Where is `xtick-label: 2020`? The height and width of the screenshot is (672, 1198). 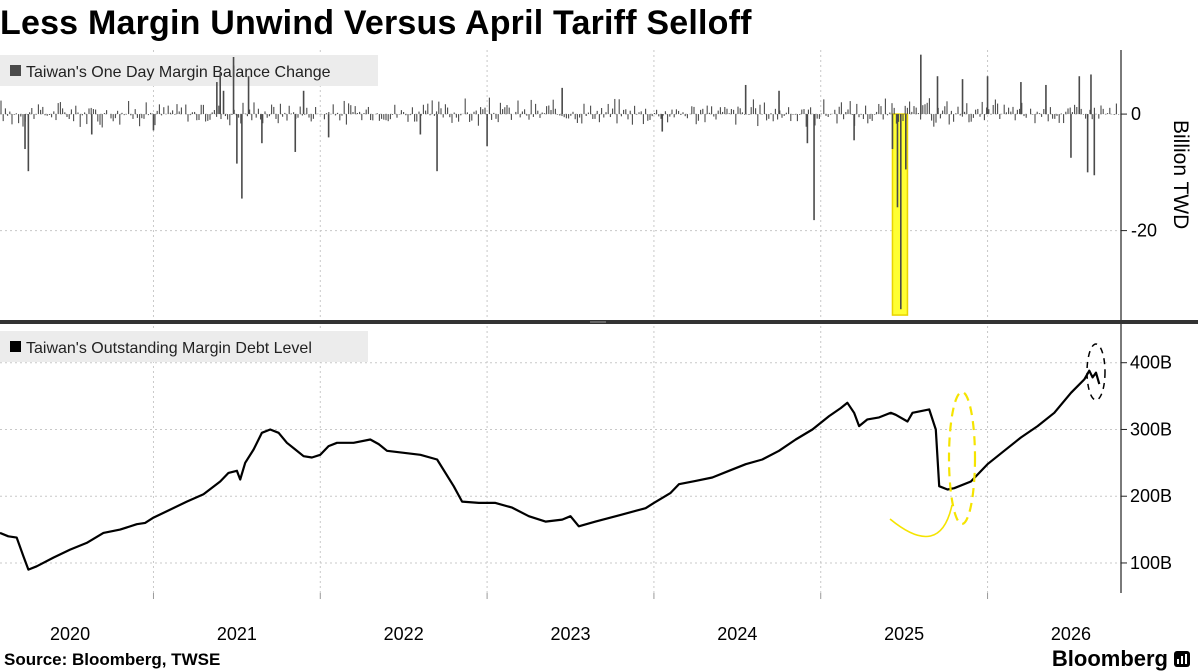 xtick-label: 2020 is located at coordinates (70, 634).